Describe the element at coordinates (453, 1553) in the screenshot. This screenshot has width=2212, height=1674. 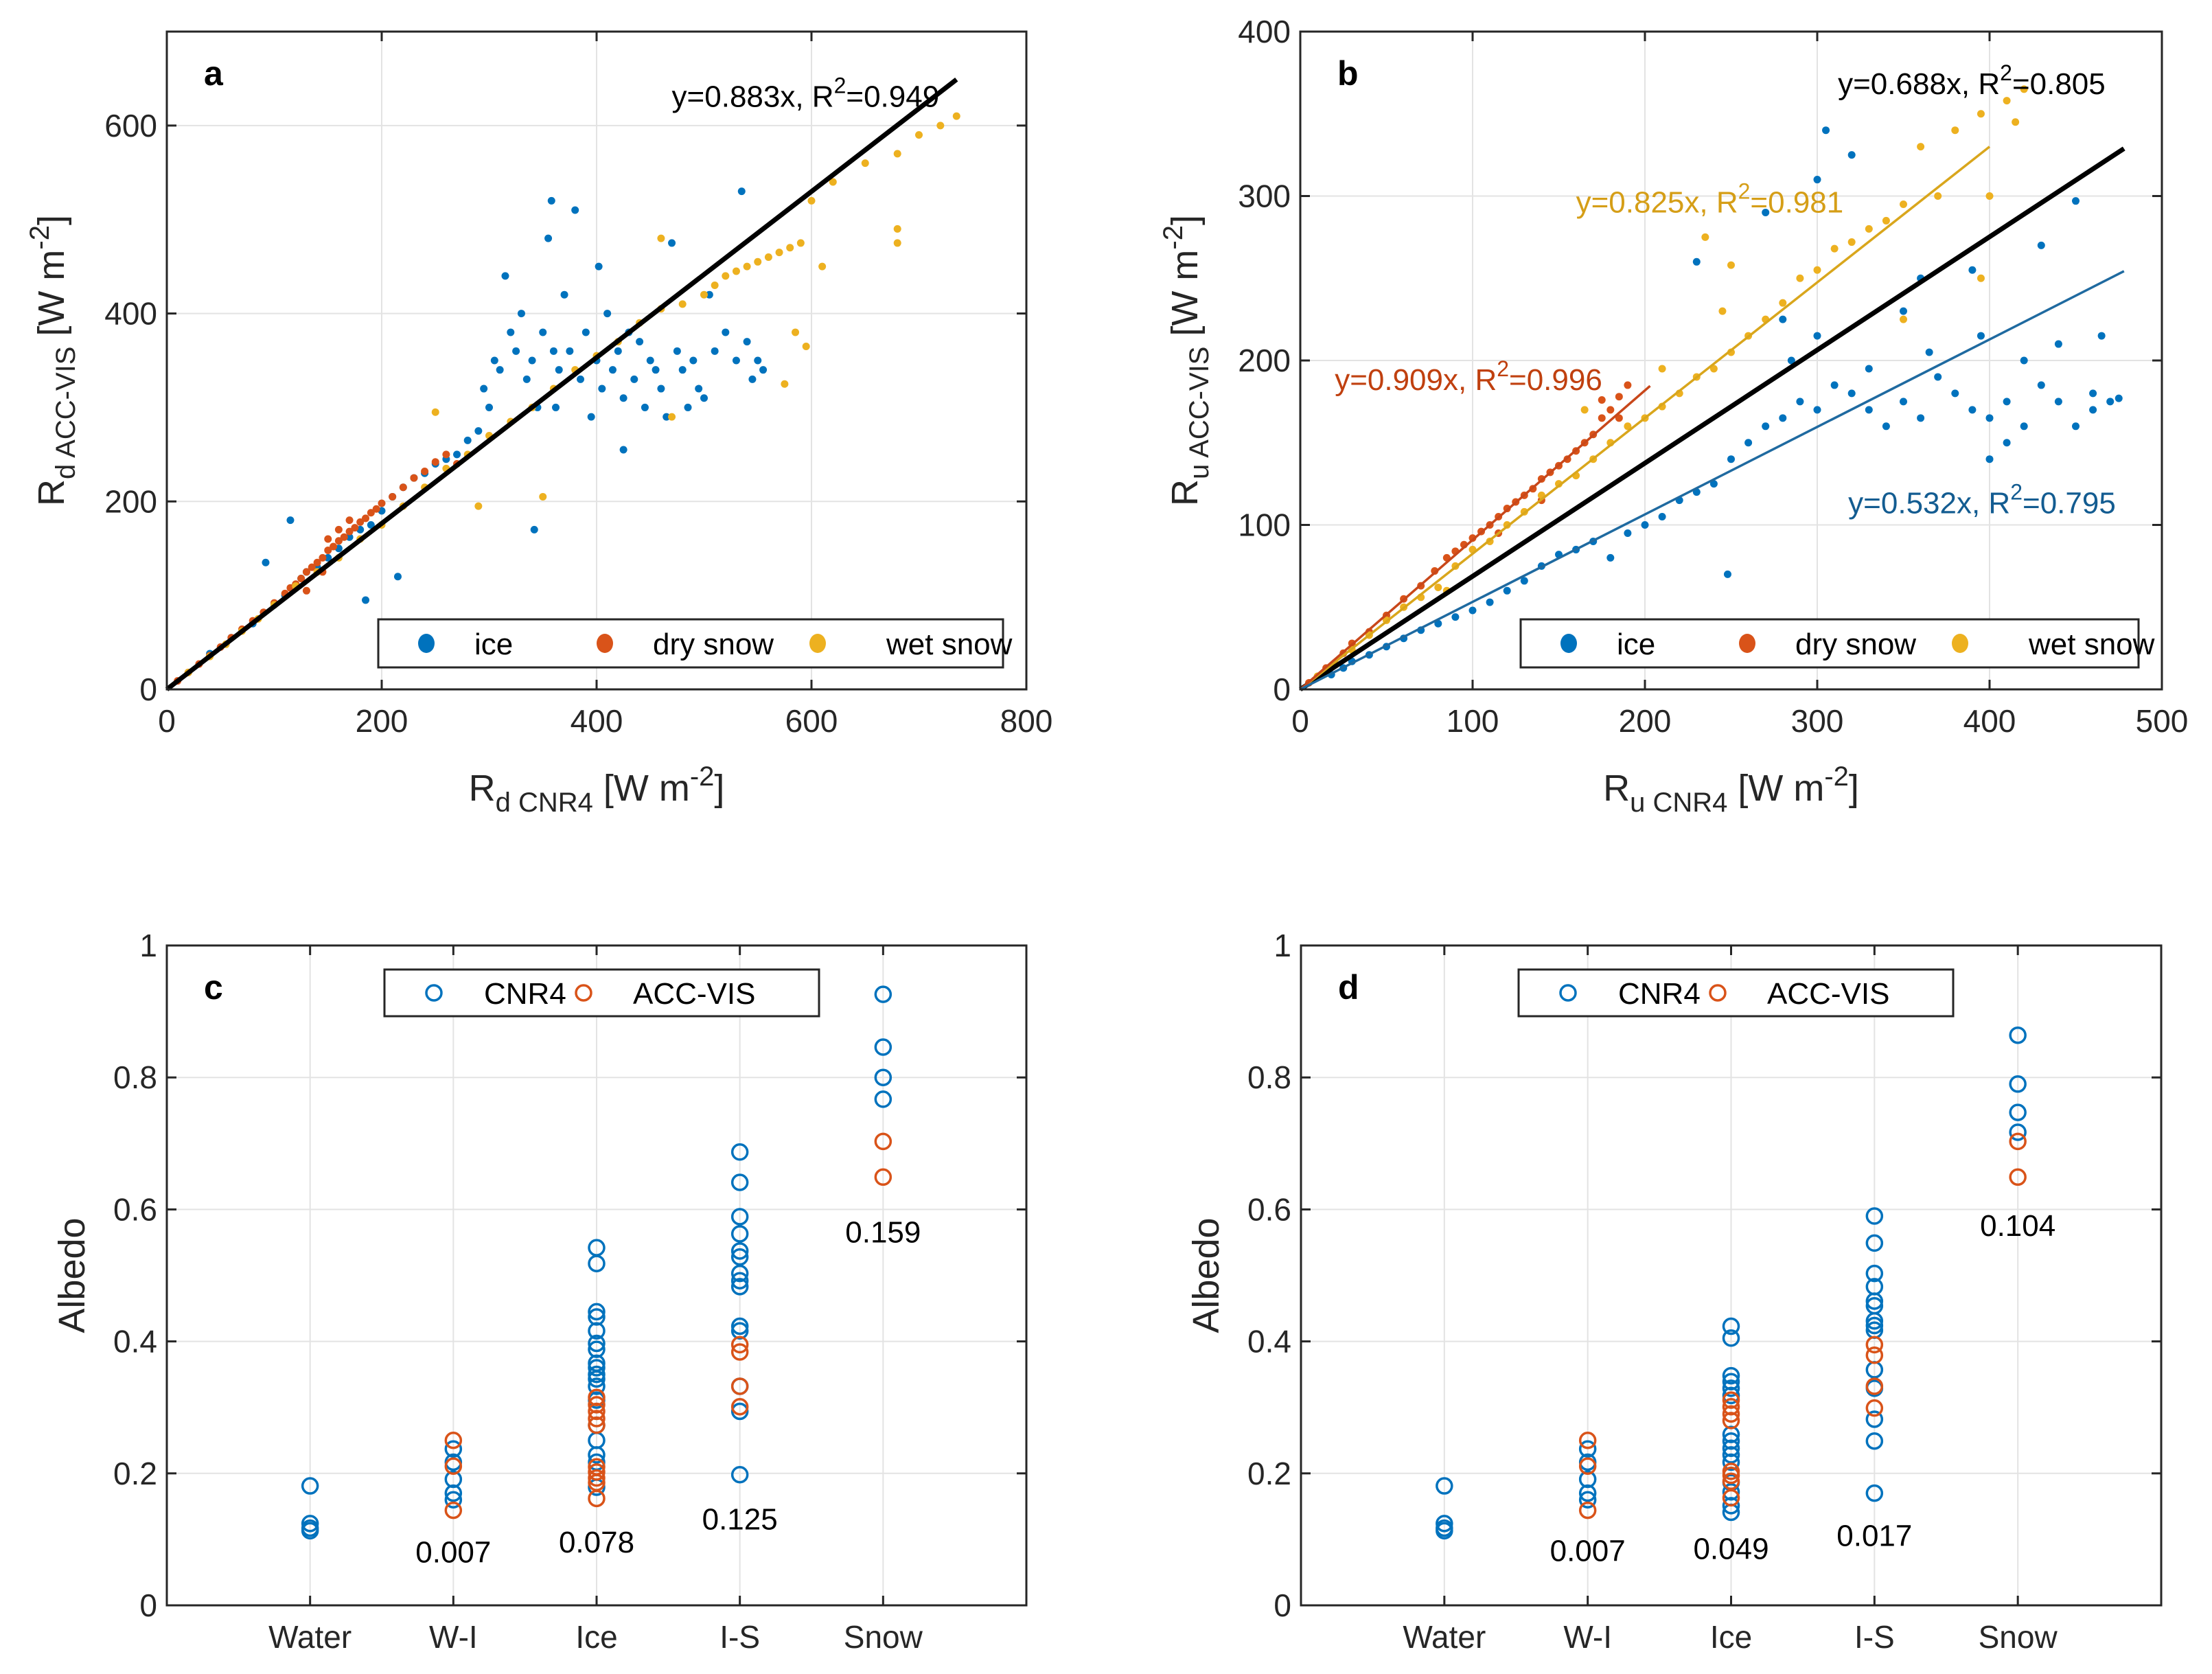
I see `category-annotation: 0.007` at that location.